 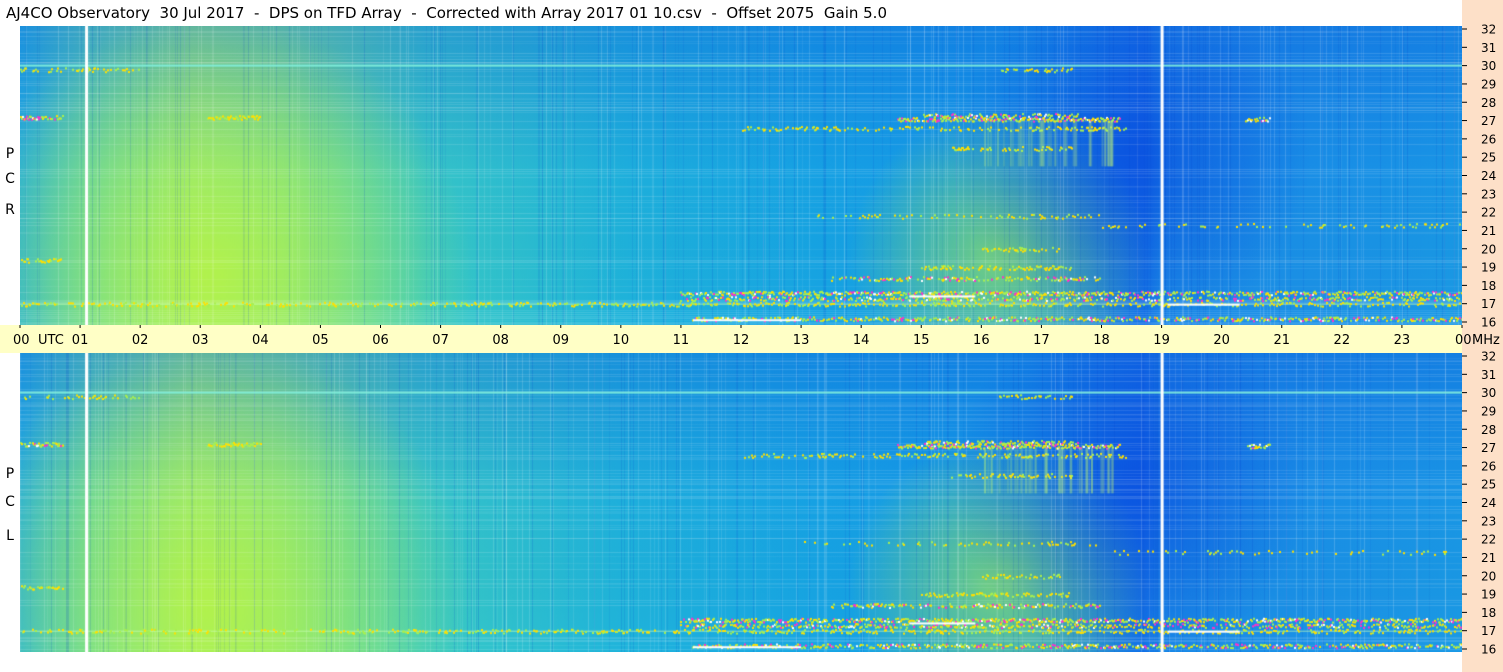 I want to click on time-tick-label: 19, so click(x=1161, y=340).